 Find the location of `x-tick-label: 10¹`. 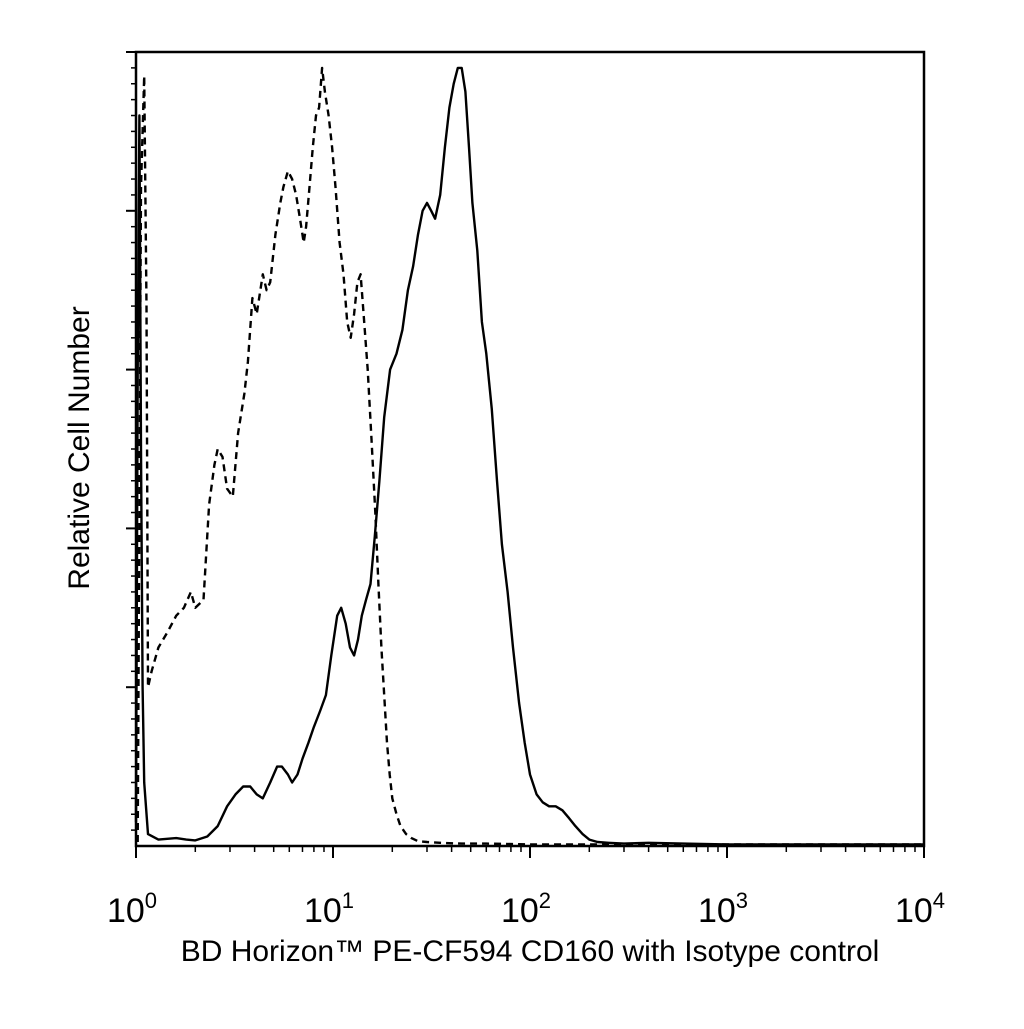

x-tick-label: 10¹ is located at coordinates (329, 909).